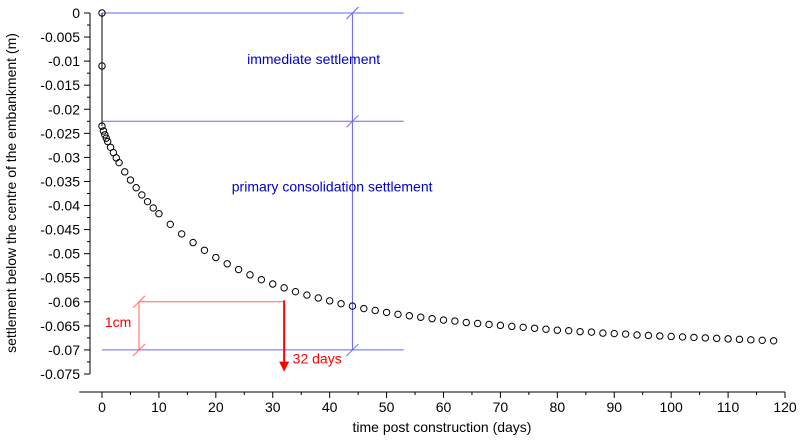 This screenshot has height=447, width=800. Describe the element at coordinates (60, 181) in the screenshot. I see `y-tick-label: -0.035` at that location.